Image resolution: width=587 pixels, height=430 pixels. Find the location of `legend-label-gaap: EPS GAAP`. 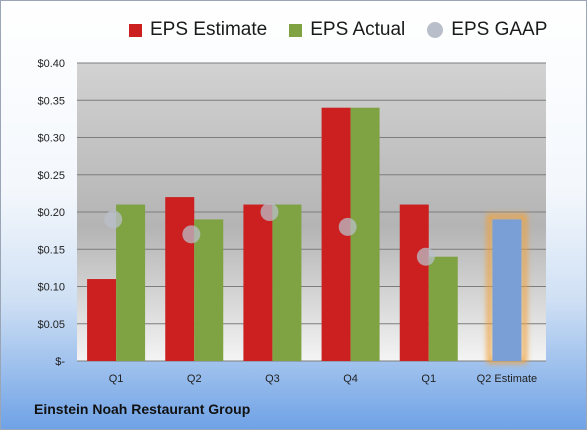

legend-label-gaap: EPS GAAP is located at coordinates (499, 29).